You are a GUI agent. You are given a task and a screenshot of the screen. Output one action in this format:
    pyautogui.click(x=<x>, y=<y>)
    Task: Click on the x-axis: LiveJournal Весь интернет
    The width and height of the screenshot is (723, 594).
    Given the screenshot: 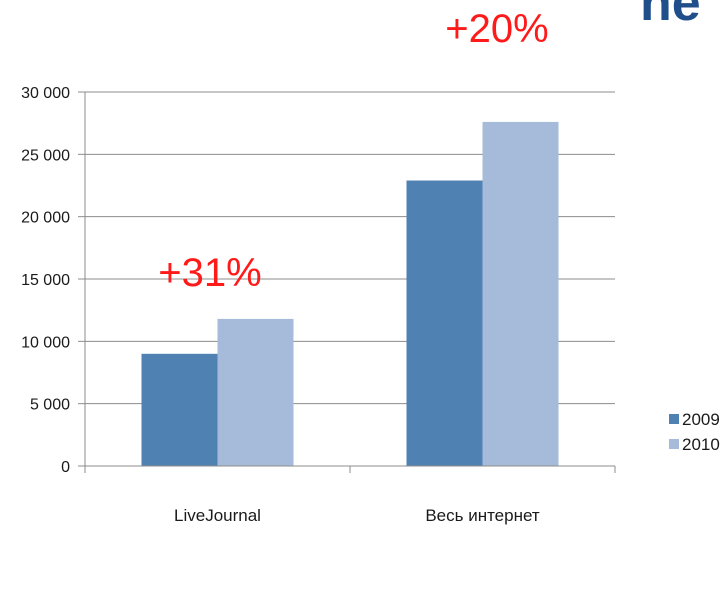 What is the action you would take?
    pyautogui.click(x=350, y=495)
    